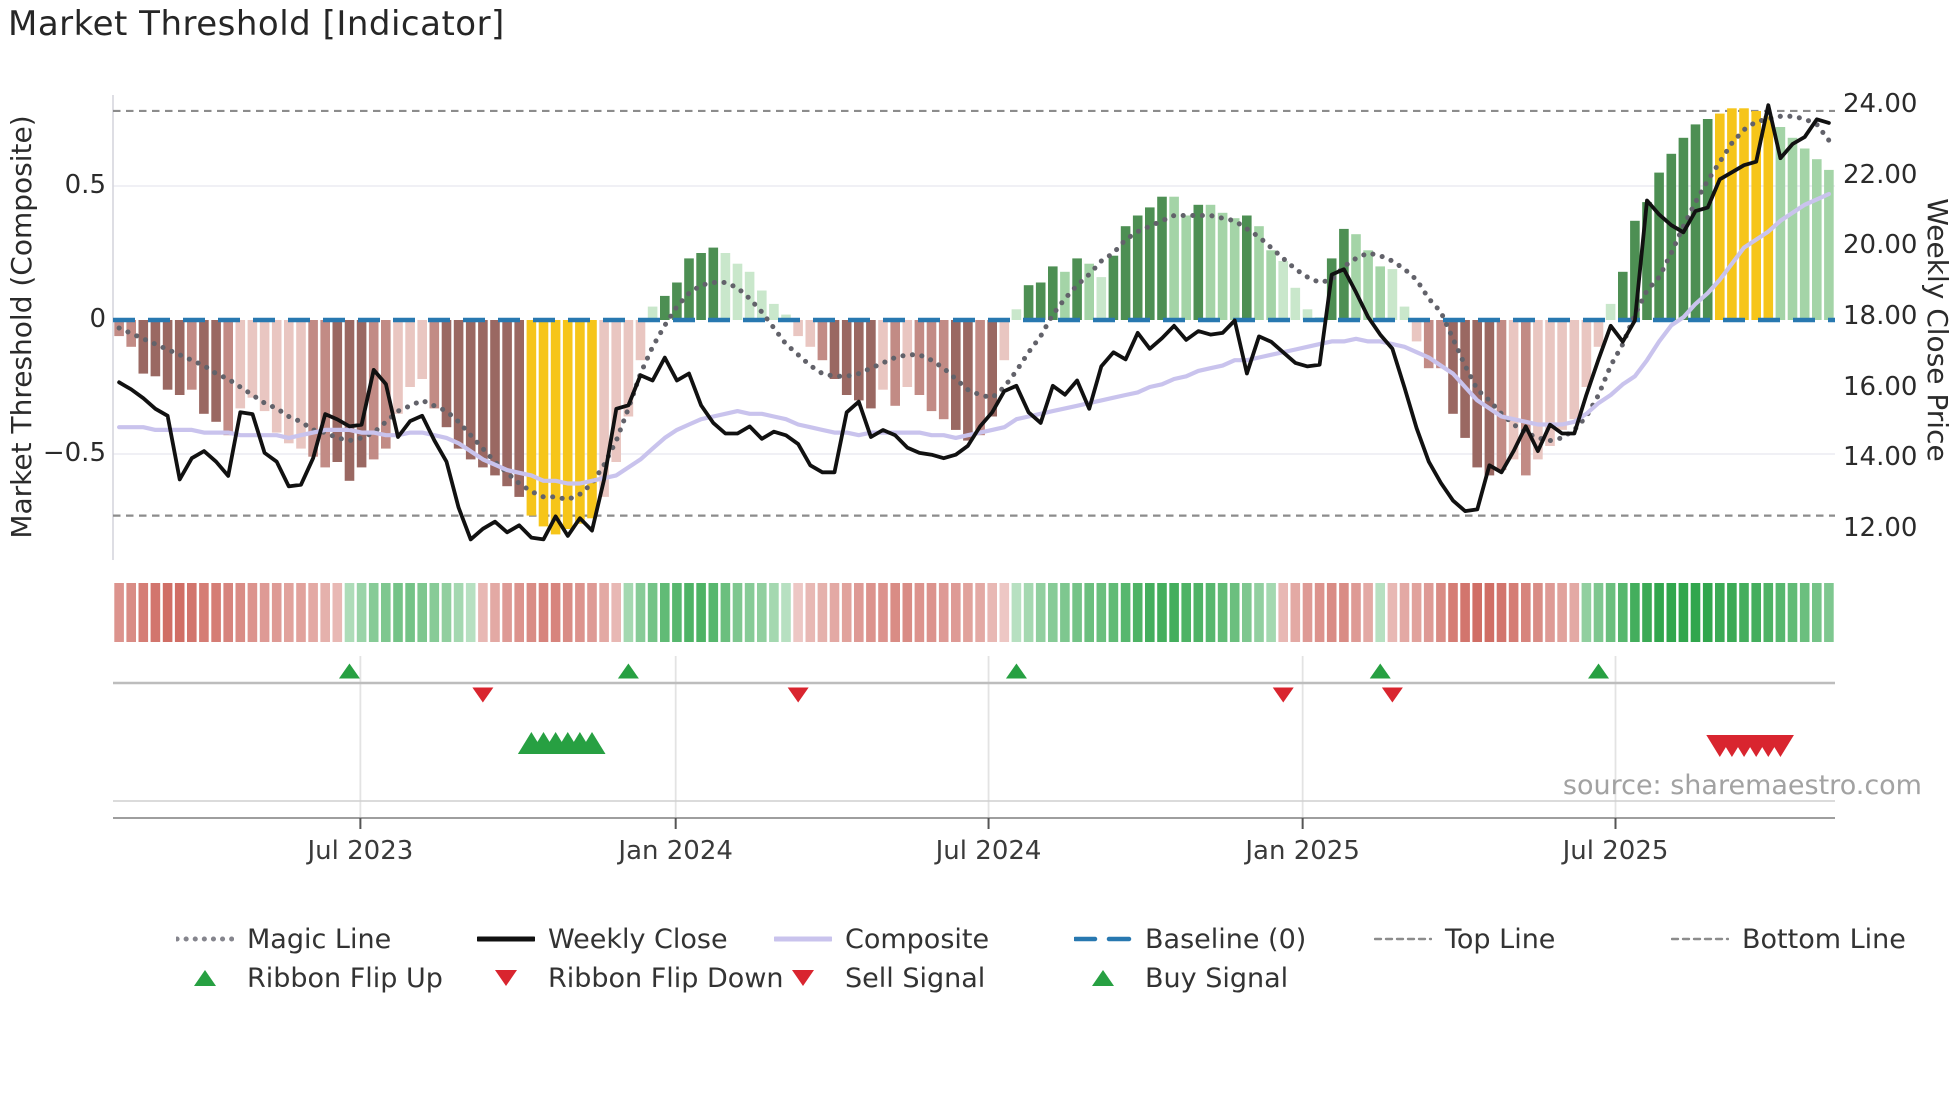 The image size is (1960, 1102). What do you see at coordinates (1780, 746) in the screenshot?
I see `sell-signal-marker` at bounding box center [1780, 746].